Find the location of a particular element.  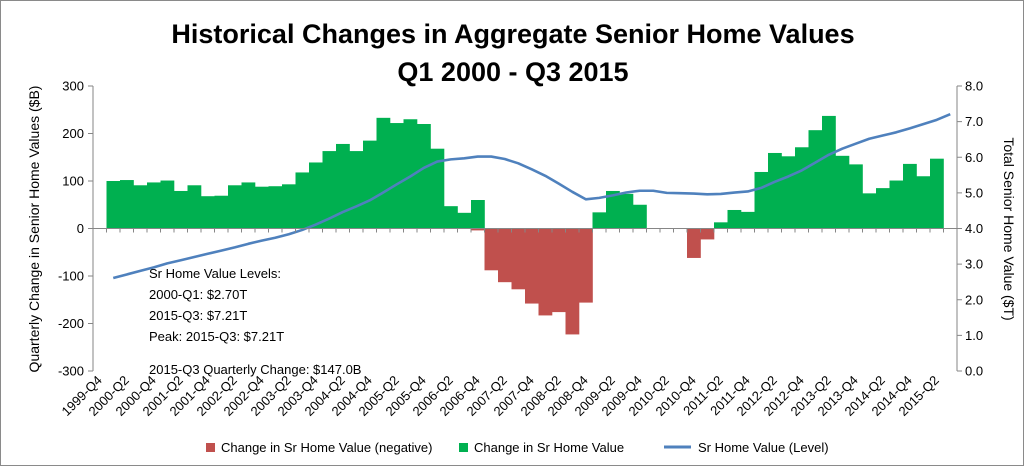

y-right-tick-label: 7.0 is located at coordinates (974, 121).